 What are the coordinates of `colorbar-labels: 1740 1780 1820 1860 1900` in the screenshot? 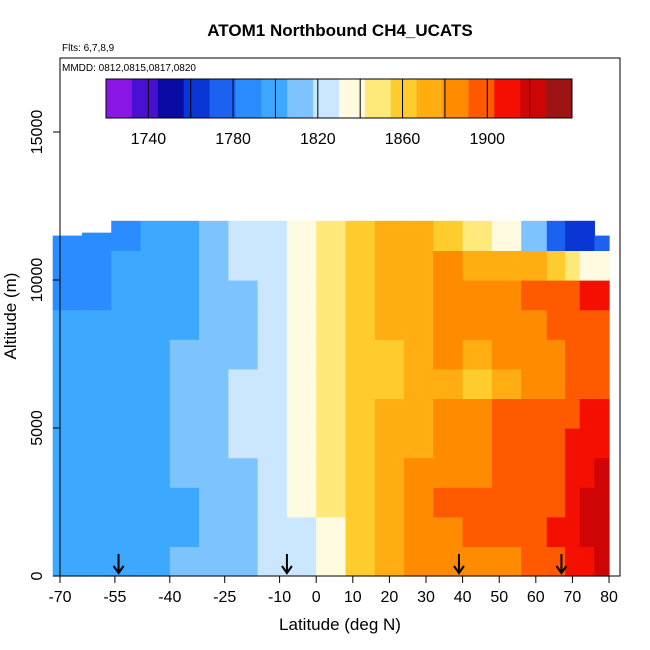 It's located at (318, 139).